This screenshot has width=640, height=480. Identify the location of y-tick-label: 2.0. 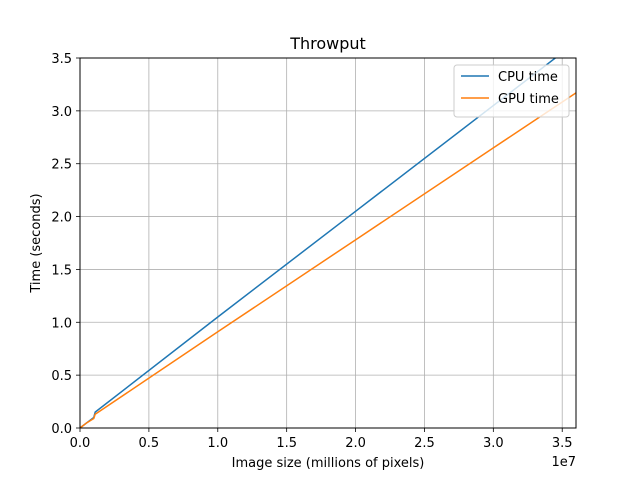
(61, 218).